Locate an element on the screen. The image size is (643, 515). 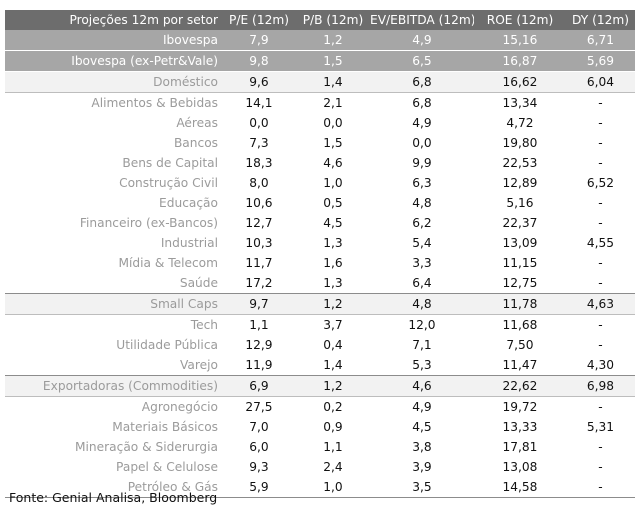
roe-value: 13,33 is located at coordinates (520, 427).